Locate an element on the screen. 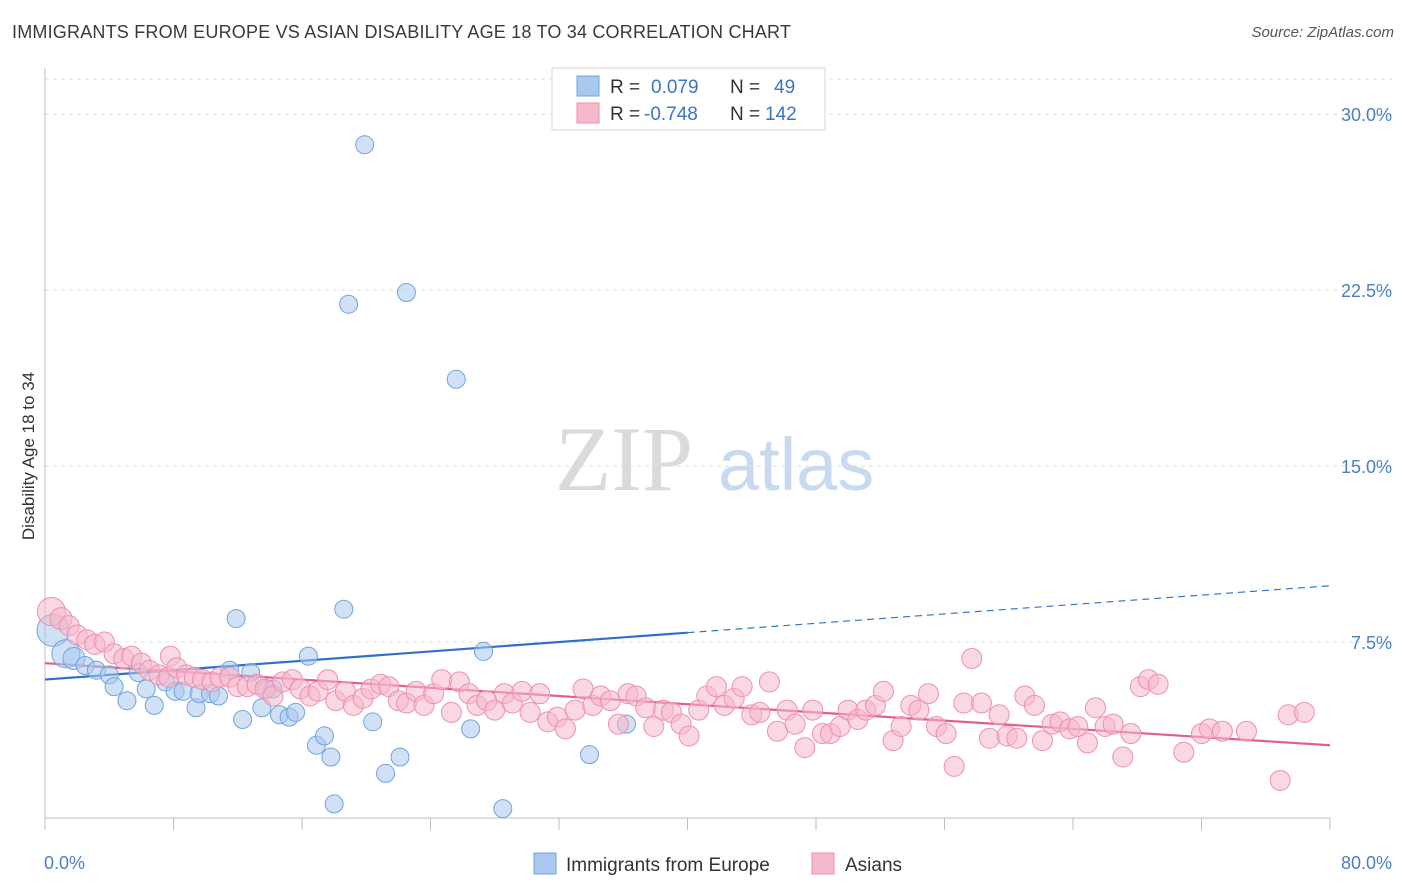 This screenshot has height=892, width=1406. source-credit: Source: ZipAtlas.com is located at coordinates (1322, 32).